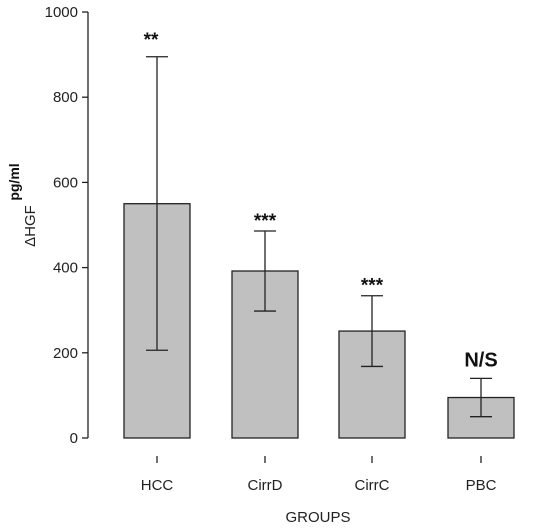  What do you see at coordinates (67, 225) in the screenshot?
I see `y-axis: 0 200 400 600 800 1000` at bounding box center [67, 225].